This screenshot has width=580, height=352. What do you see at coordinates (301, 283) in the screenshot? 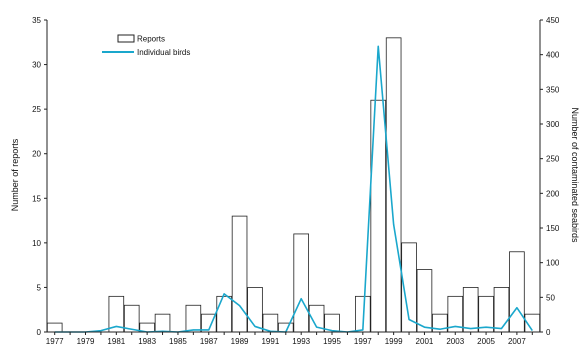
I see `bar-1993` at bounding box center [301, 283].